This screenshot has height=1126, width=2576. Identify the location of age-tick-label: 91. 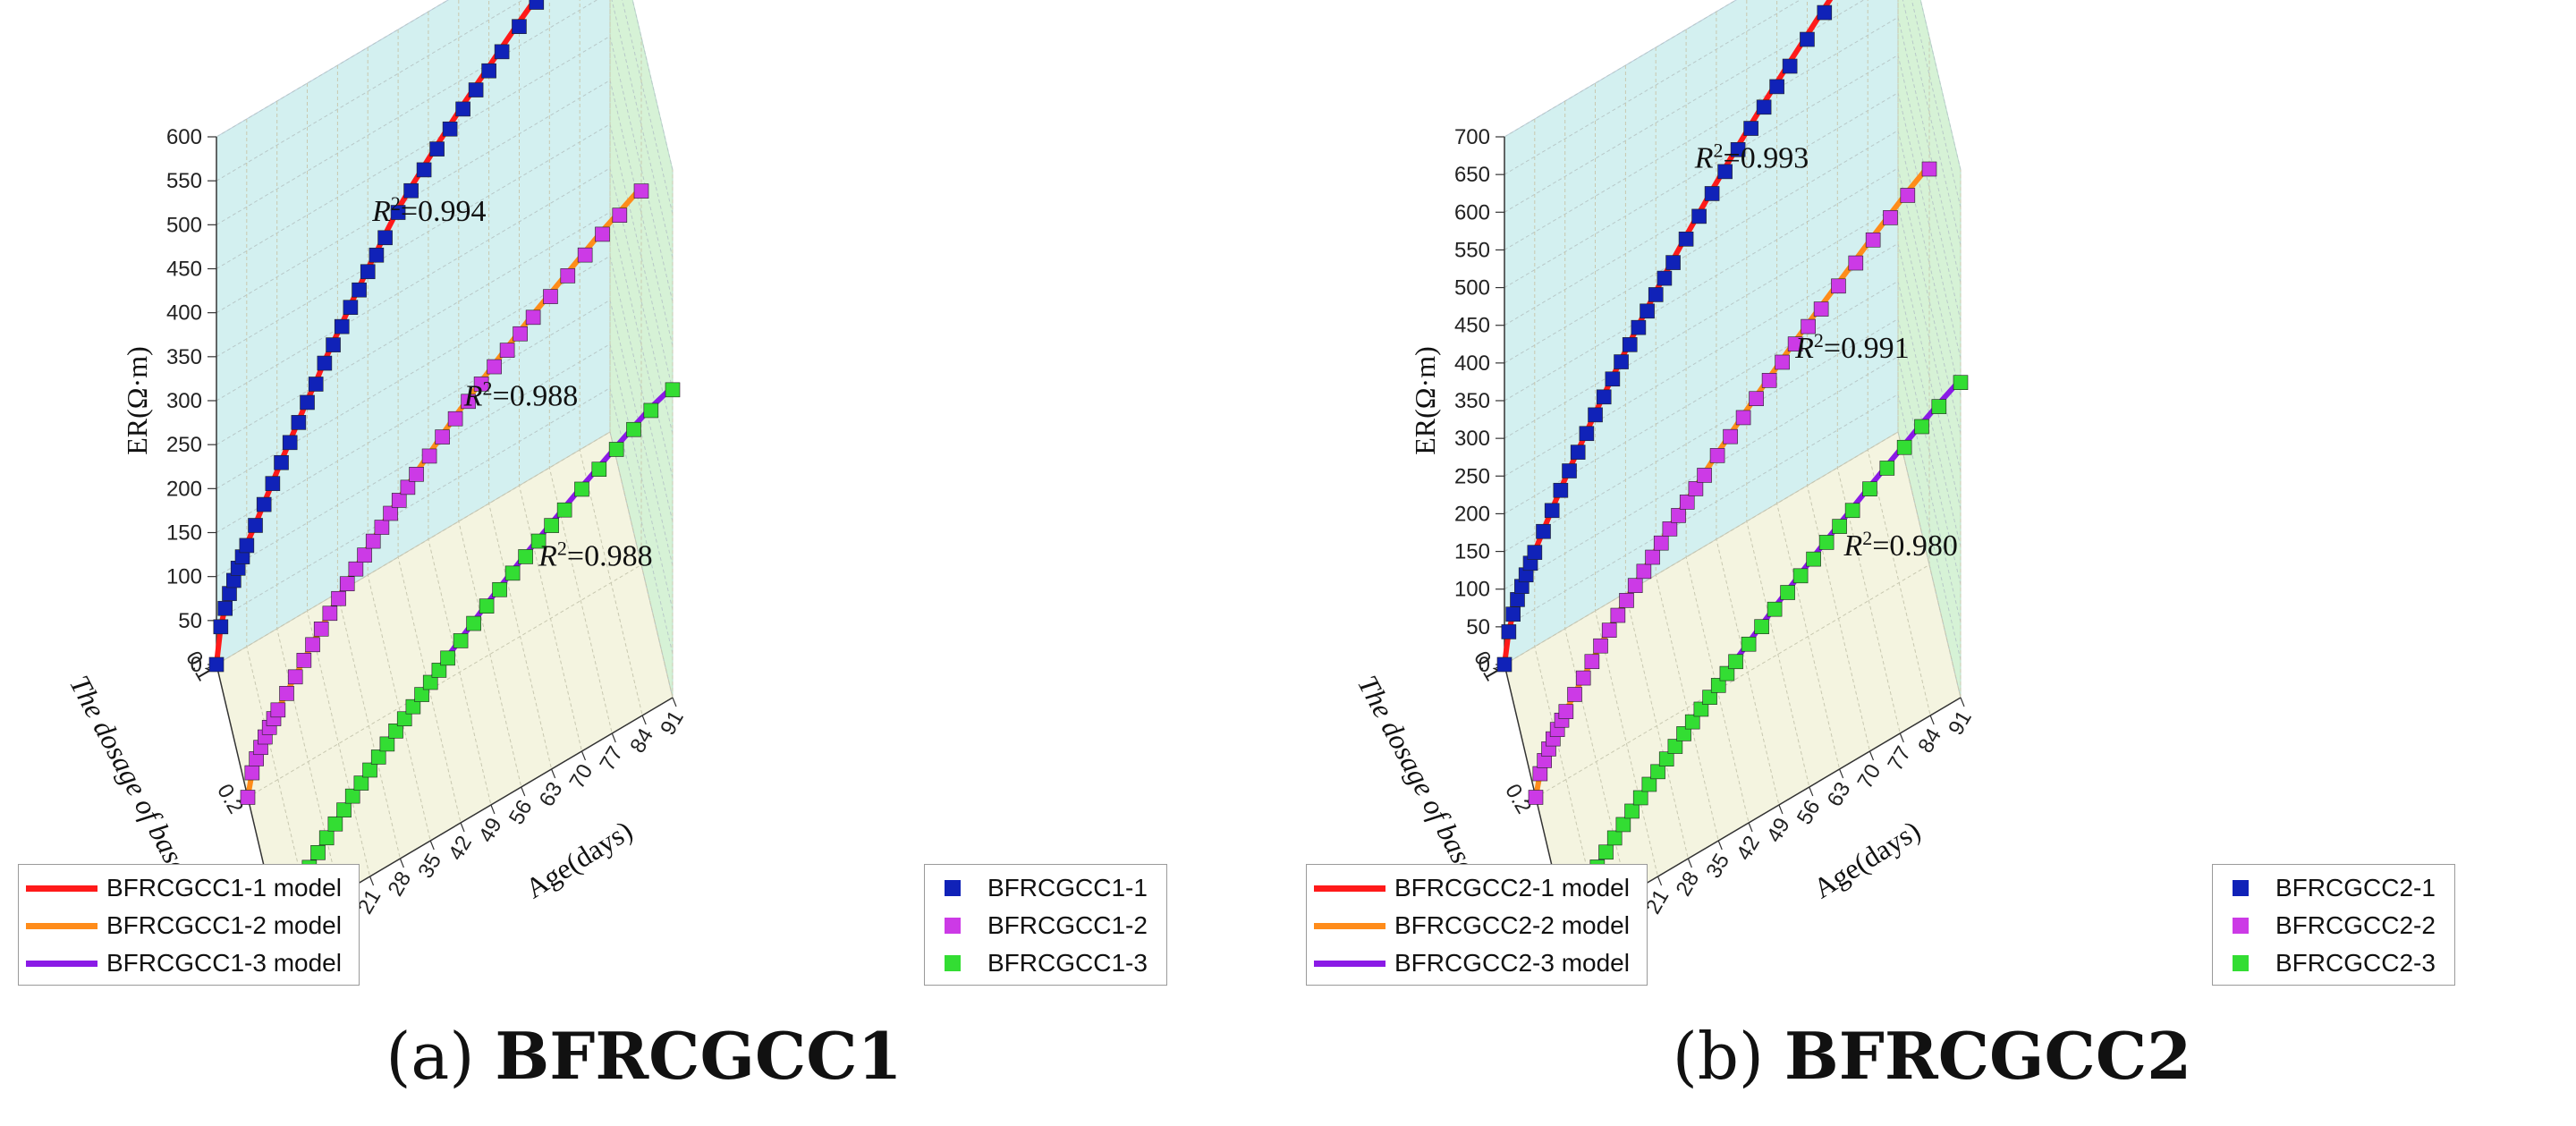
(1960, 723).